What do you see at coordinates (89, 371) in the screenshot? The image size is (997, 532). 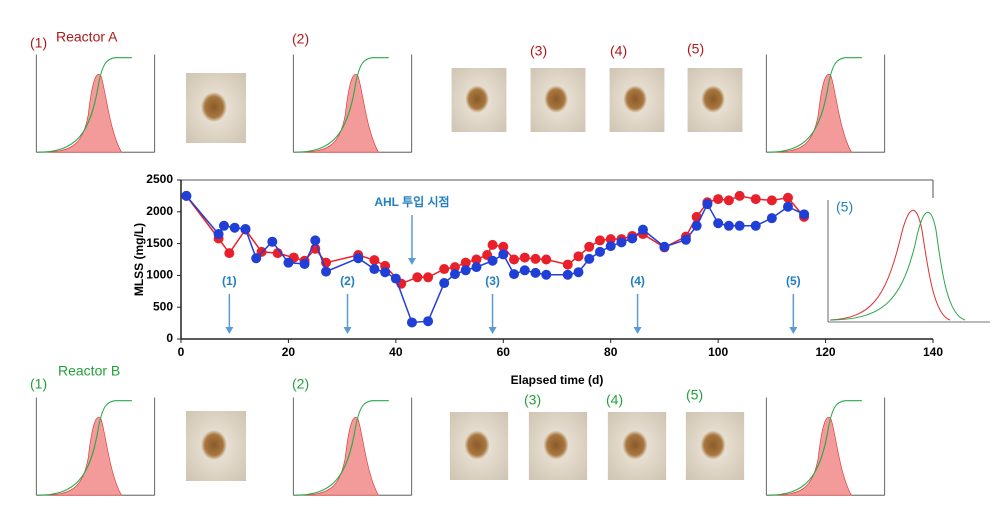 I see `panel-title: Reactor B` at bounding box center [89, 371].